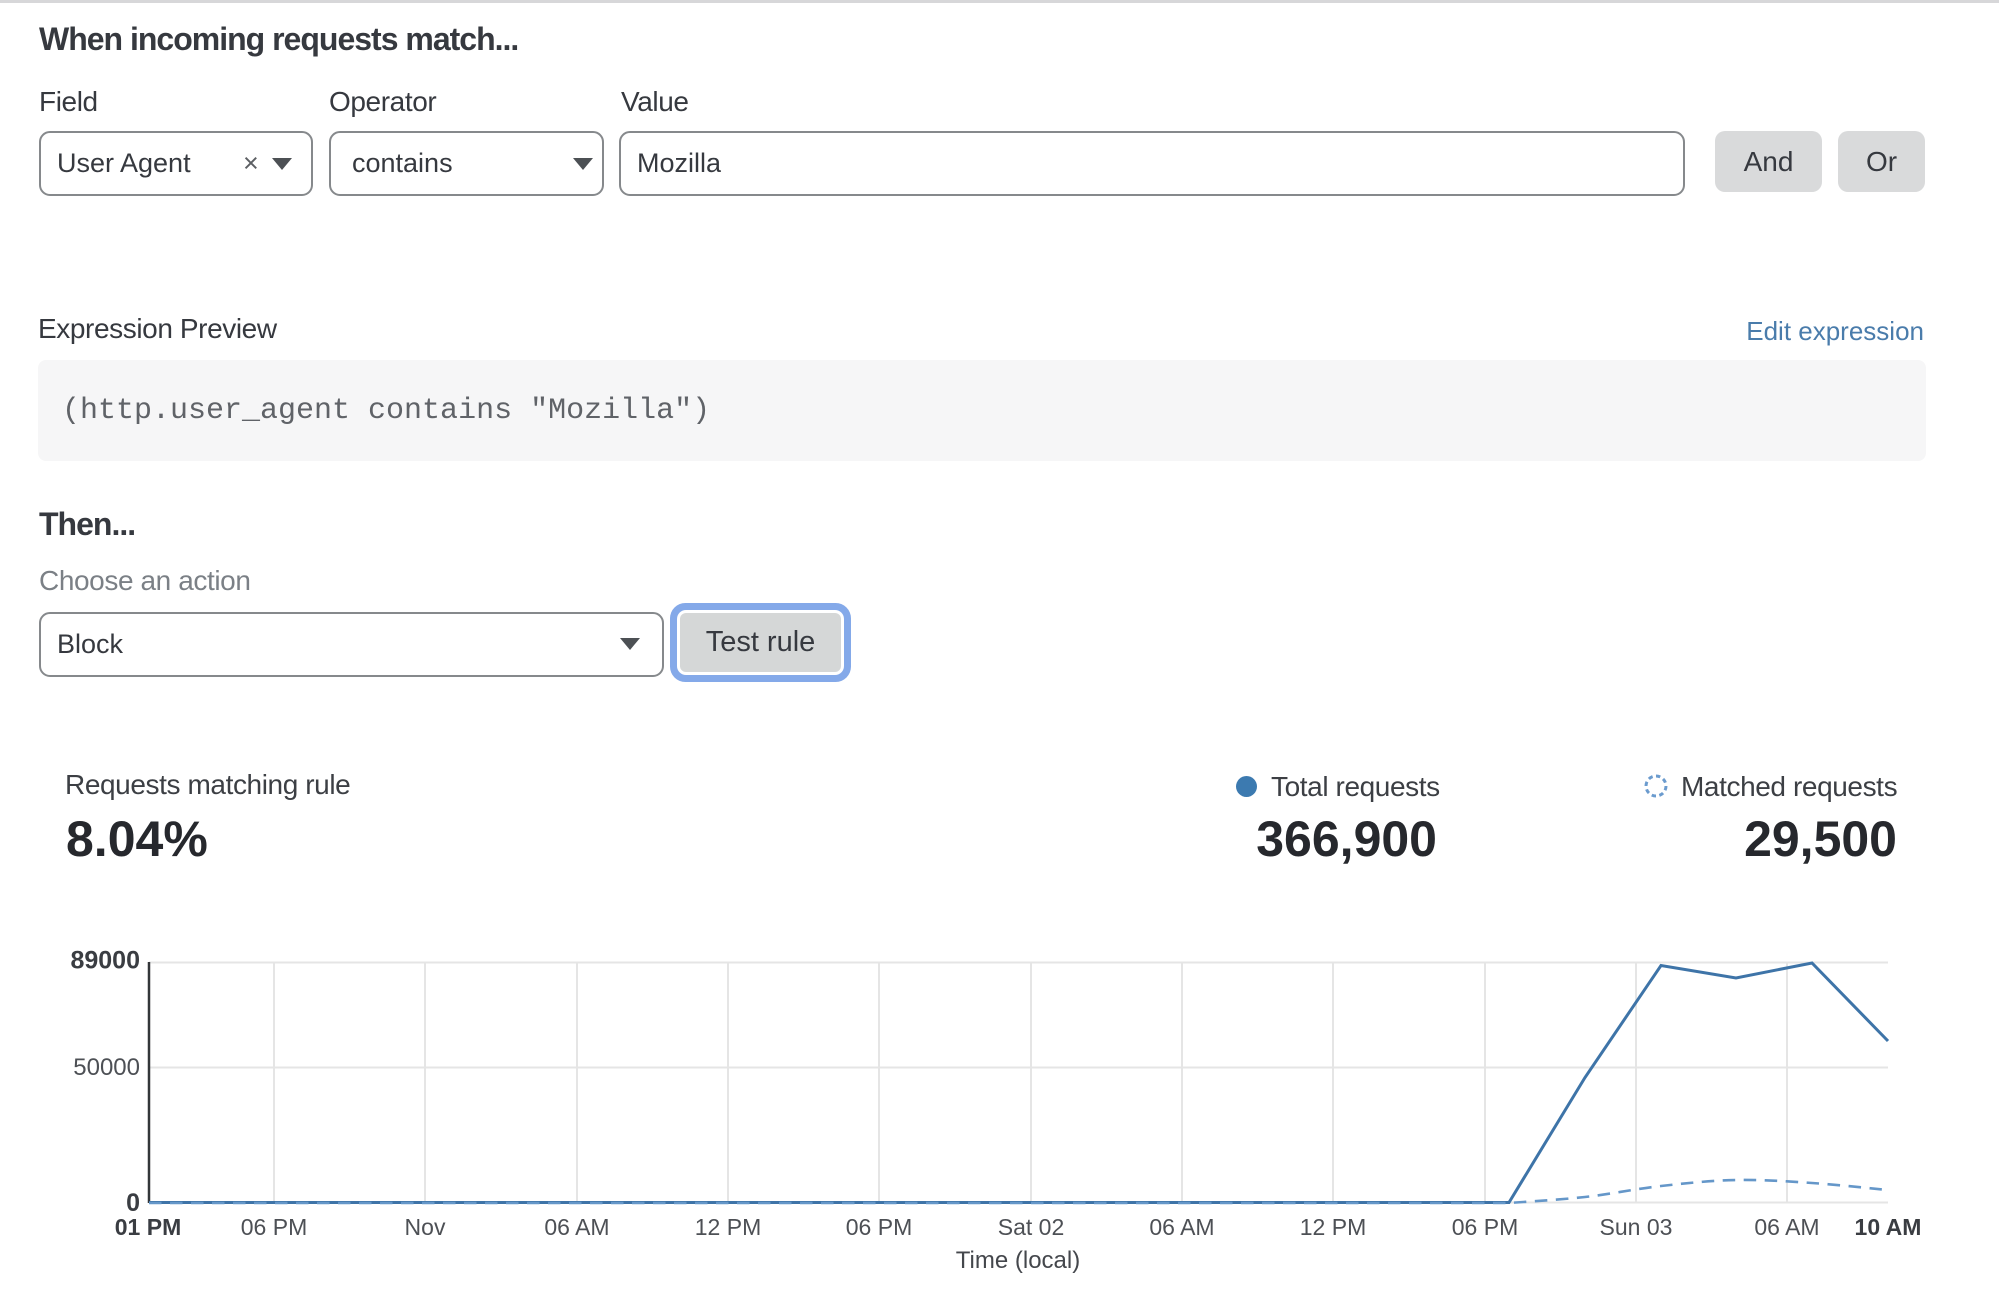  What do you see at coordinates (1018, 1260) in the screenshot?
I see `svg-text: Time (local)` at bounding box center [1018, 1260].